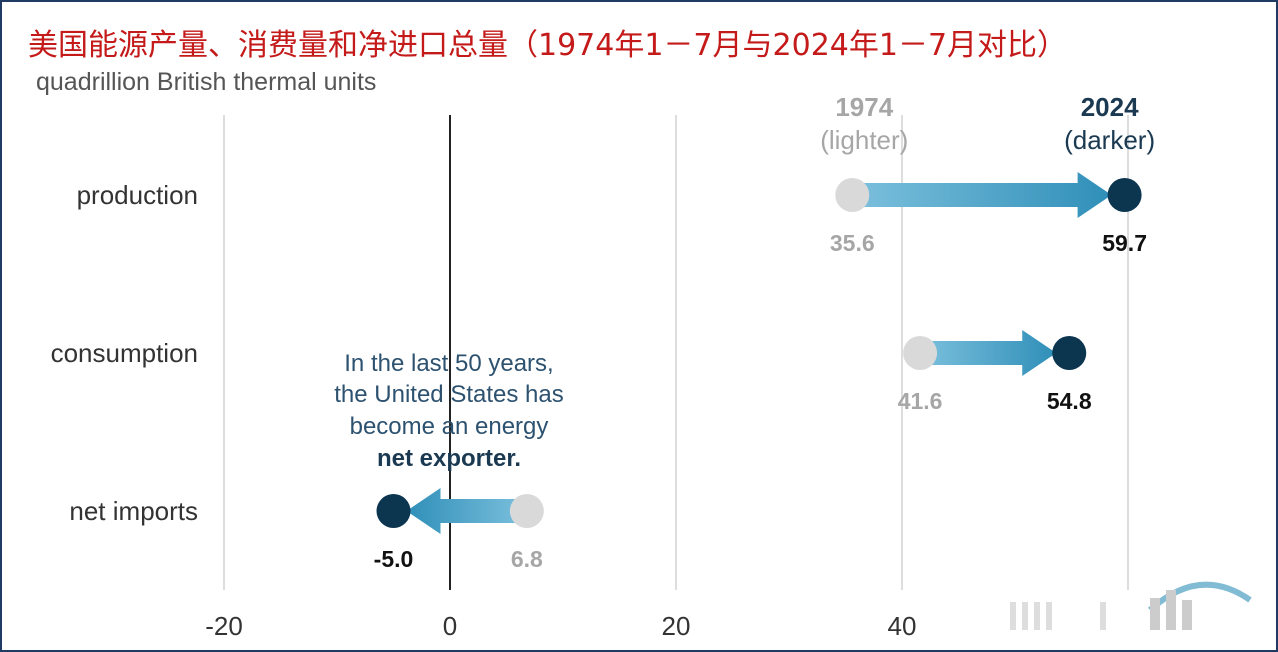 The width and height of the screenshot is (1278, 652). I want to click on legend-1974-note: (lighter), so click(864, 140).